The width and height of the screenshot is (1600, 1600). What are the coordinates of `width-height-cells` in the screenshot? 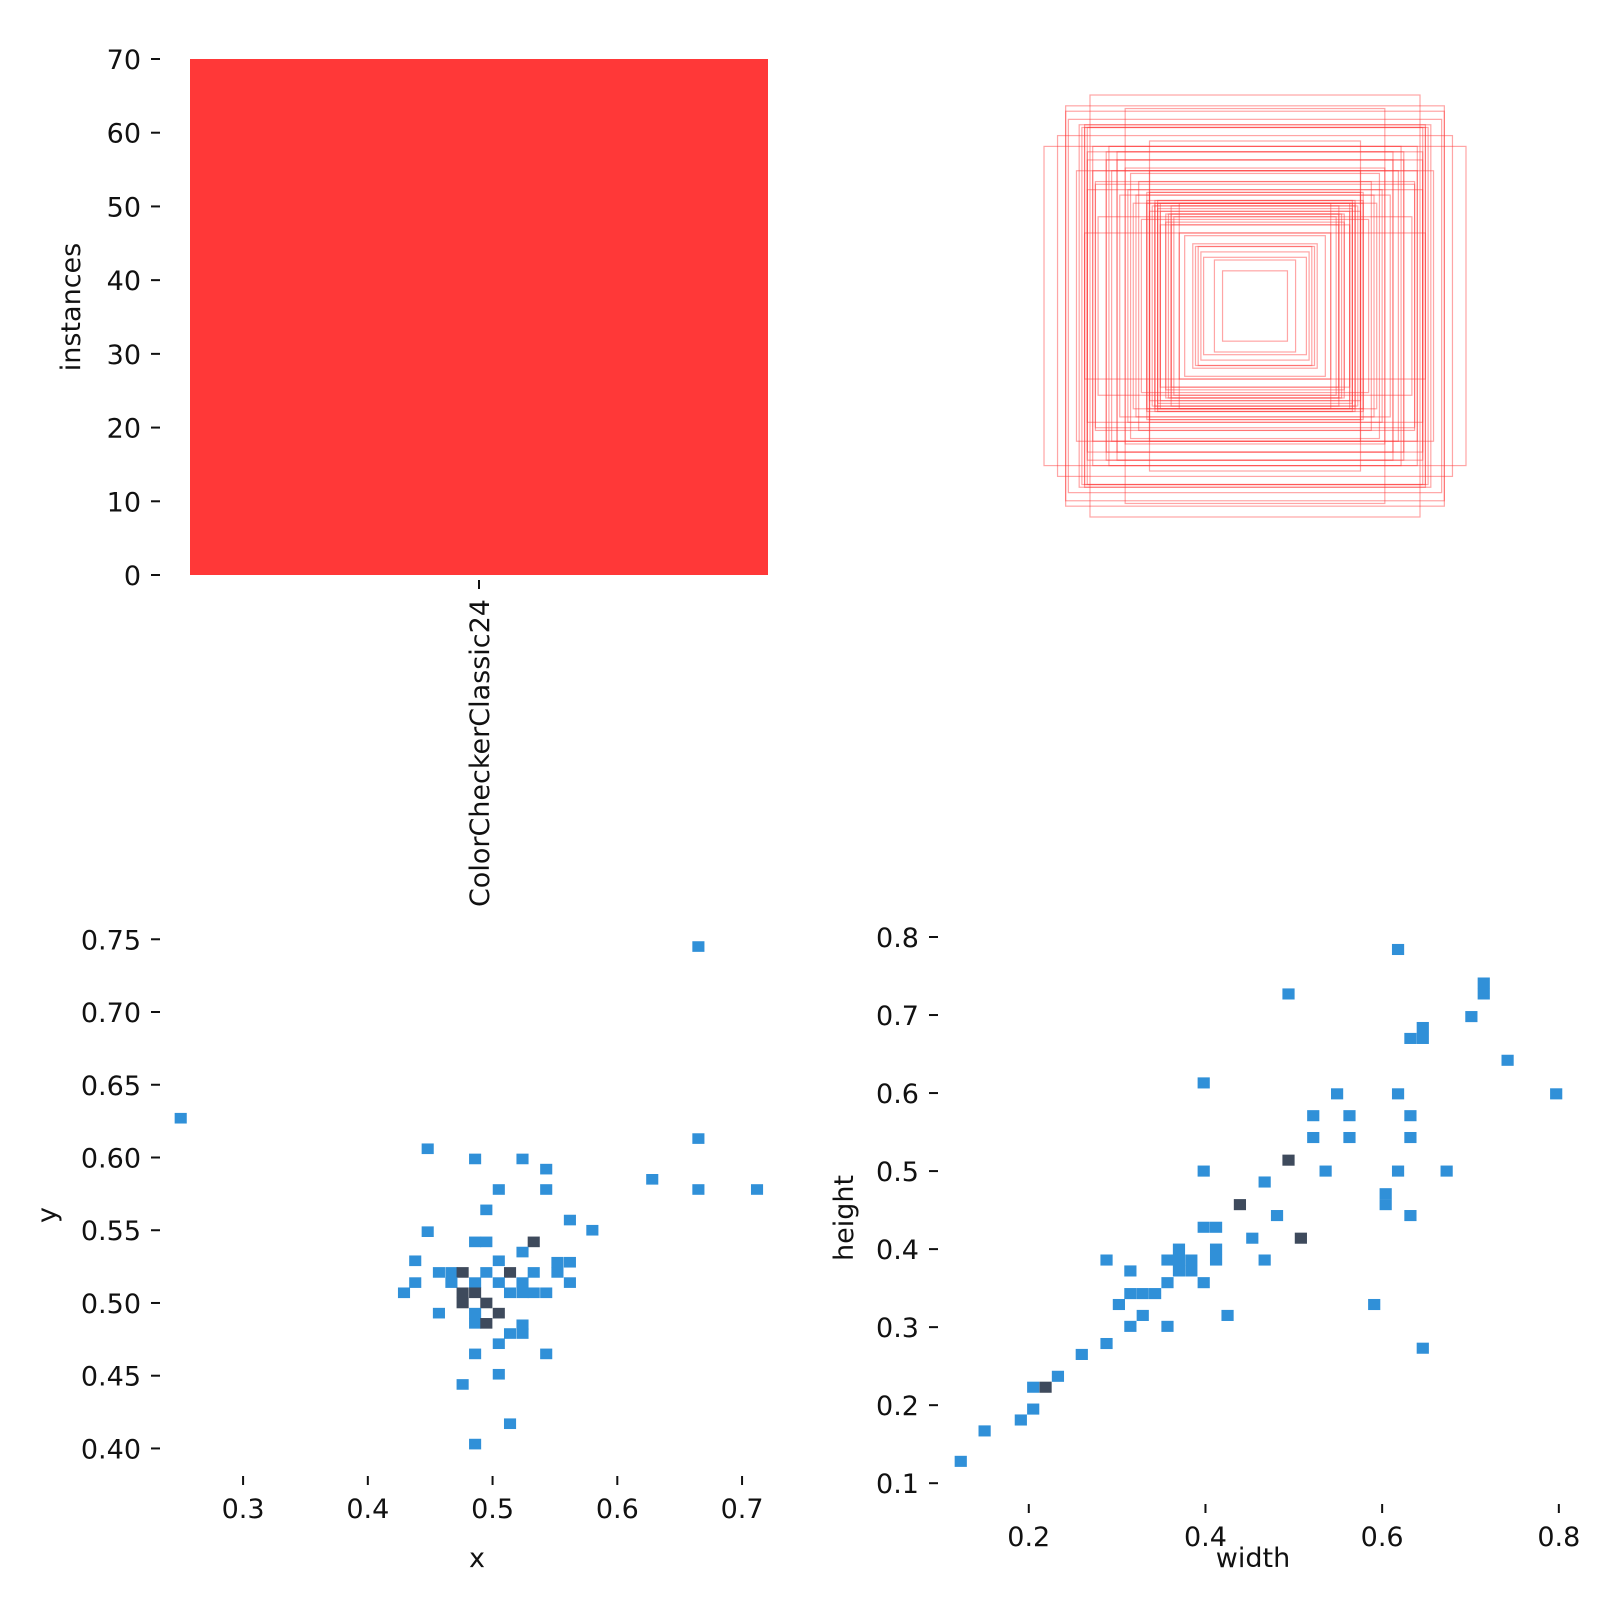 It's located at (1258, 1205).